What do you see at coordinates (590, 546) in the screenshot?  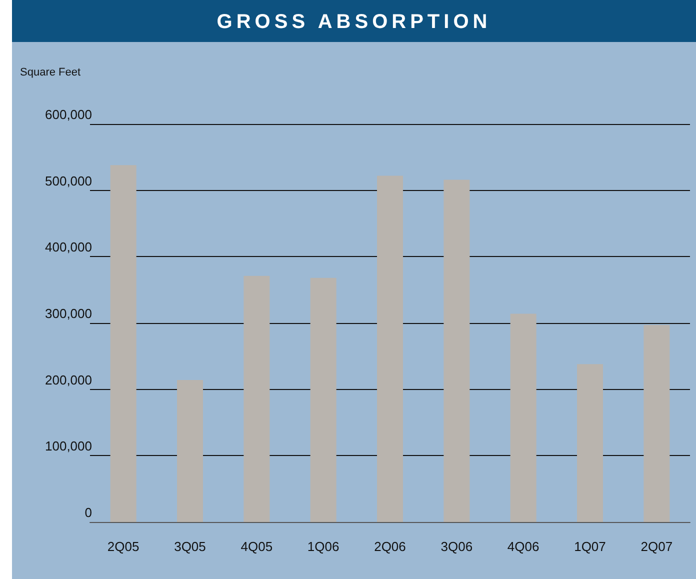 I see `x-tick-label: 1Q07` at bounding box center [590, 546].